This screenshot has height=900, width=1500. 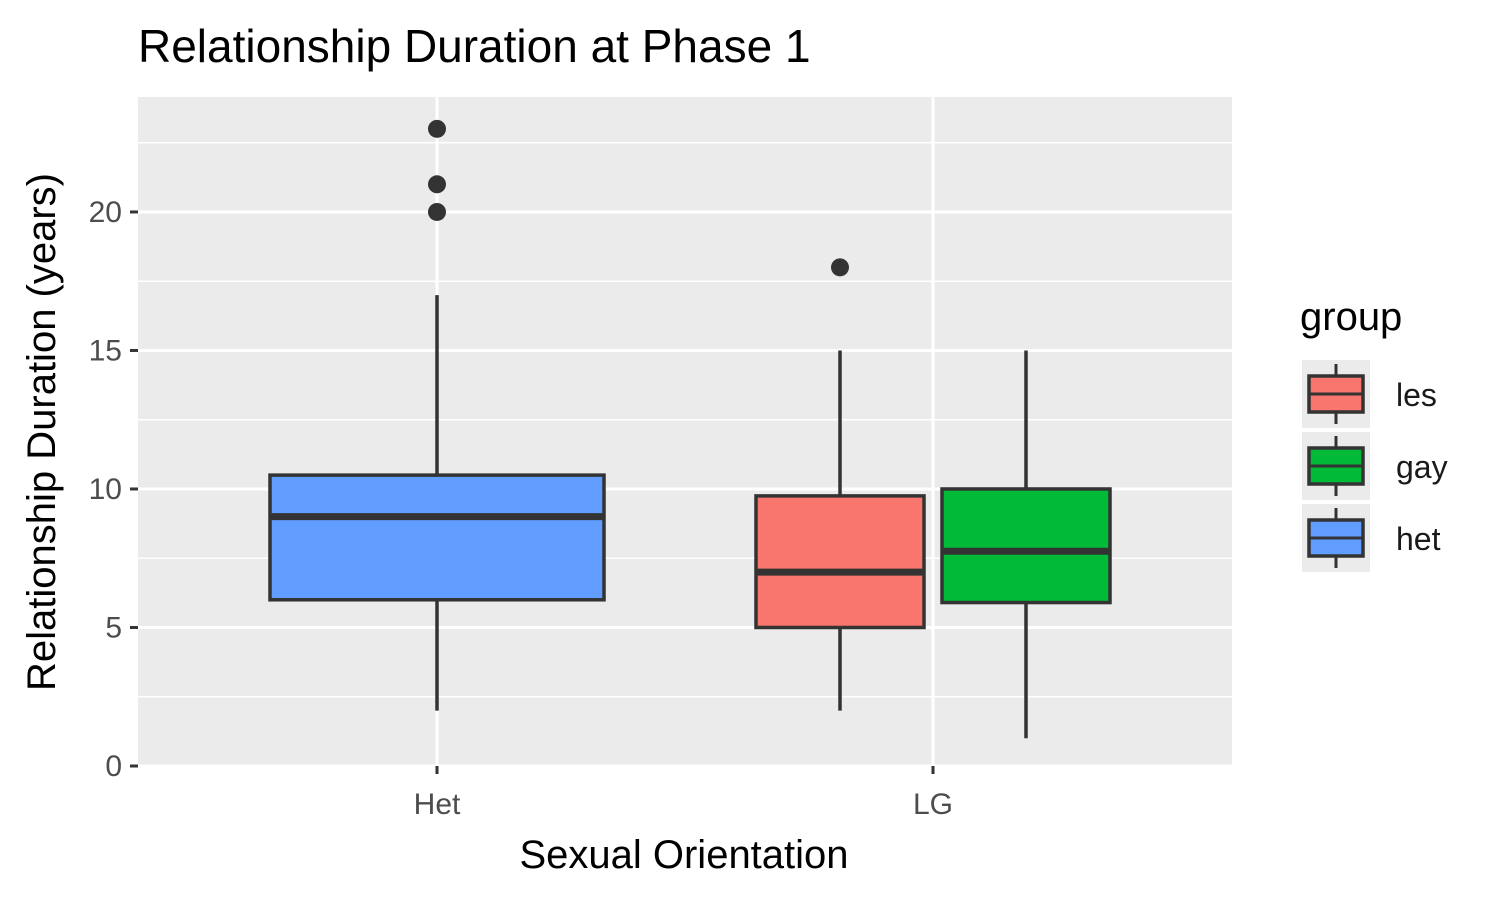 I want to click on boxplot-het, so click(x=437, y=415).